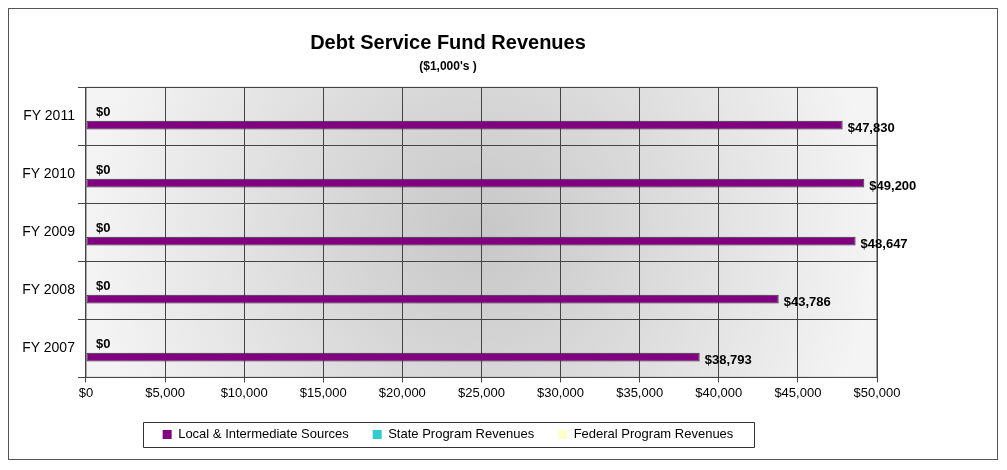 Image resolution: width=1007 pixels, height=470 pixels. What do you see at coordinates (561, 392) in the screenshot?
I see `x-tick-label: $30,000` at bounding box center [561, 392].